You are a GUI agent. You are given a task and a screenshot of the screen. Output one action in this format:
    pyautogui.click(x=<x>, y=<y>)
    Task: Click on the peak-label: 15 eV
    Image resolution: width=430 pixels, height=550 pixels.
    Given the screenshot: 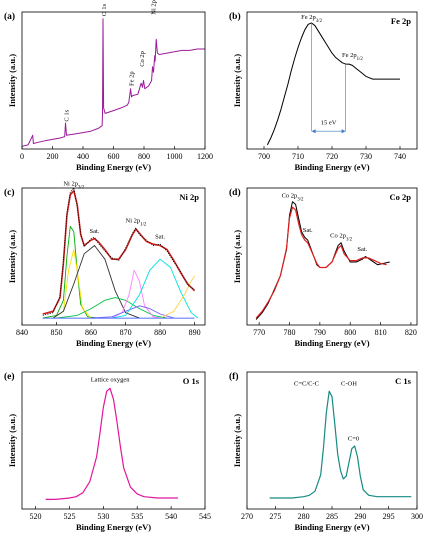 What is the action you would take?
    pyautogui.click(x=329, y=122)
    